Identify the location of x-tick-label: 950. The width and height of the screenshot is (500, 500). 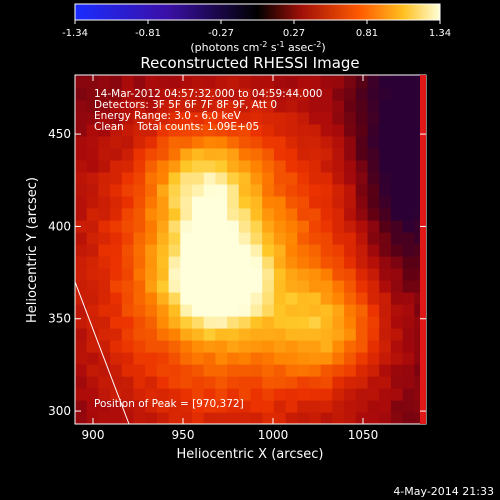
(183, 435).